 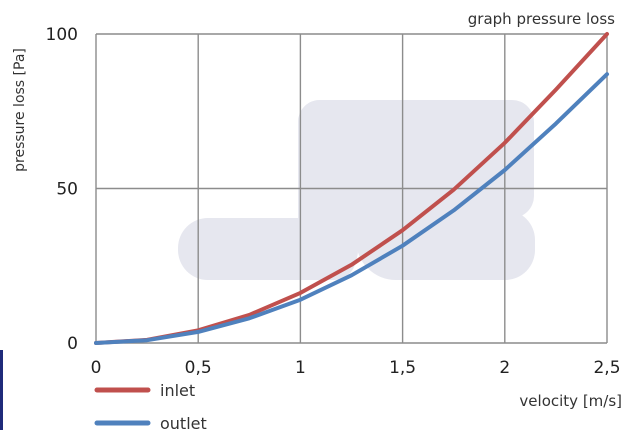 I want to click on watermark-shape-right-bottom, so click(x=477, y=245).